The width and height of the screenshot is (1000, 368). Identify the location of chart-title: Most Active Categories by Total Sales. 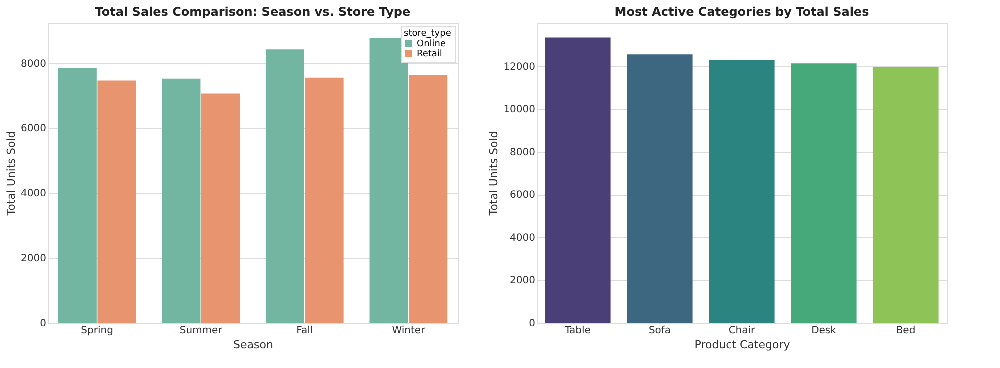
(742, 12).